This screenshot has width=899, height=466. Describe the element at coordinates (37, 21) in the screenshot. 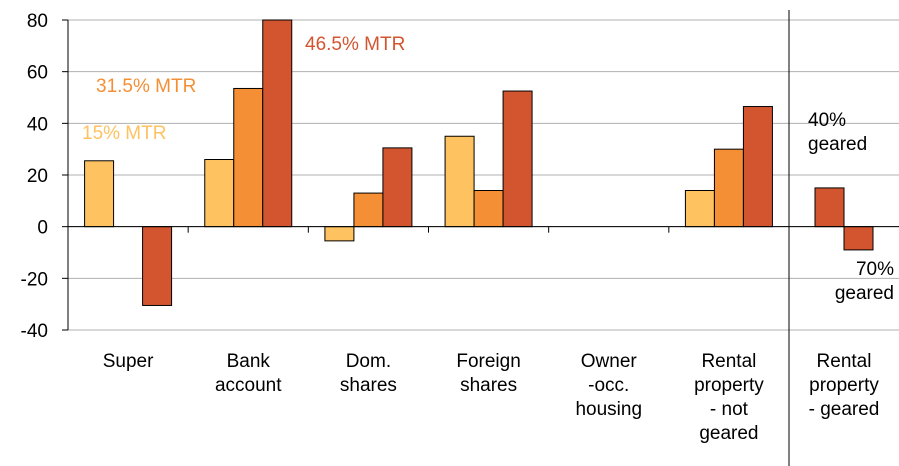

I see `y-tick-label: 80` at that location.